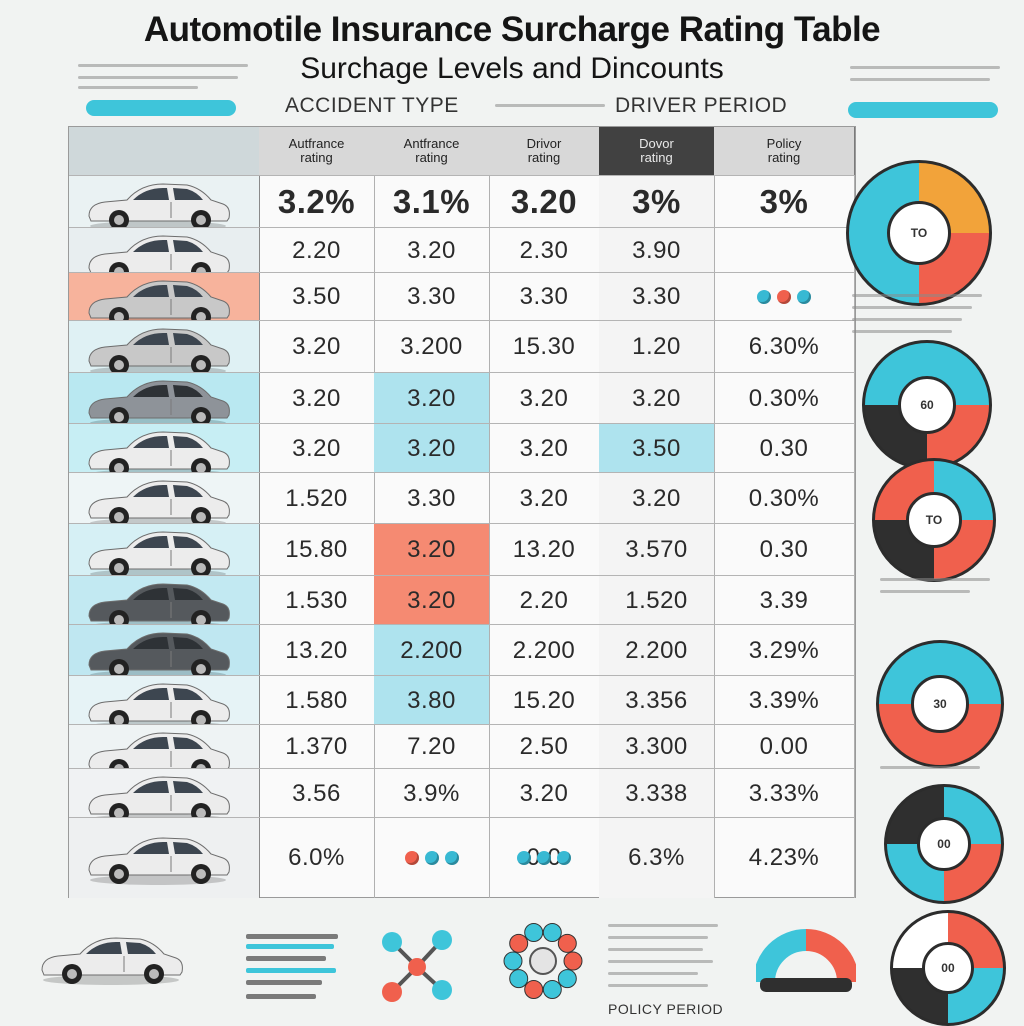  Describe the element at coordinates (543, 961) in the screenshot. I see `ring-icon` at that location.